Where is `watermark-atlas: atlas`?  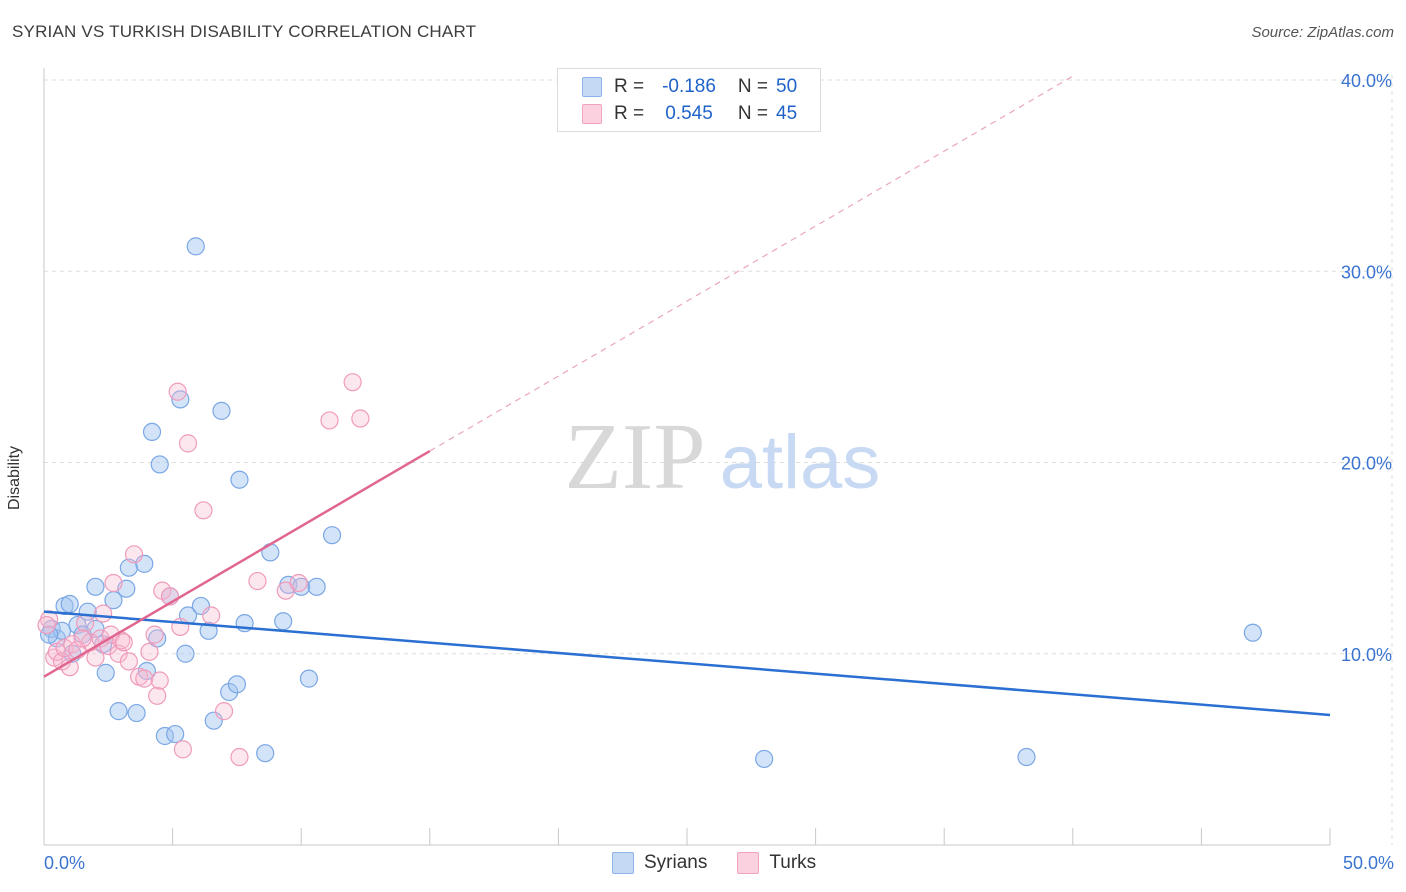
watermark-atlas: atlas is located at coordinates (800, 462).